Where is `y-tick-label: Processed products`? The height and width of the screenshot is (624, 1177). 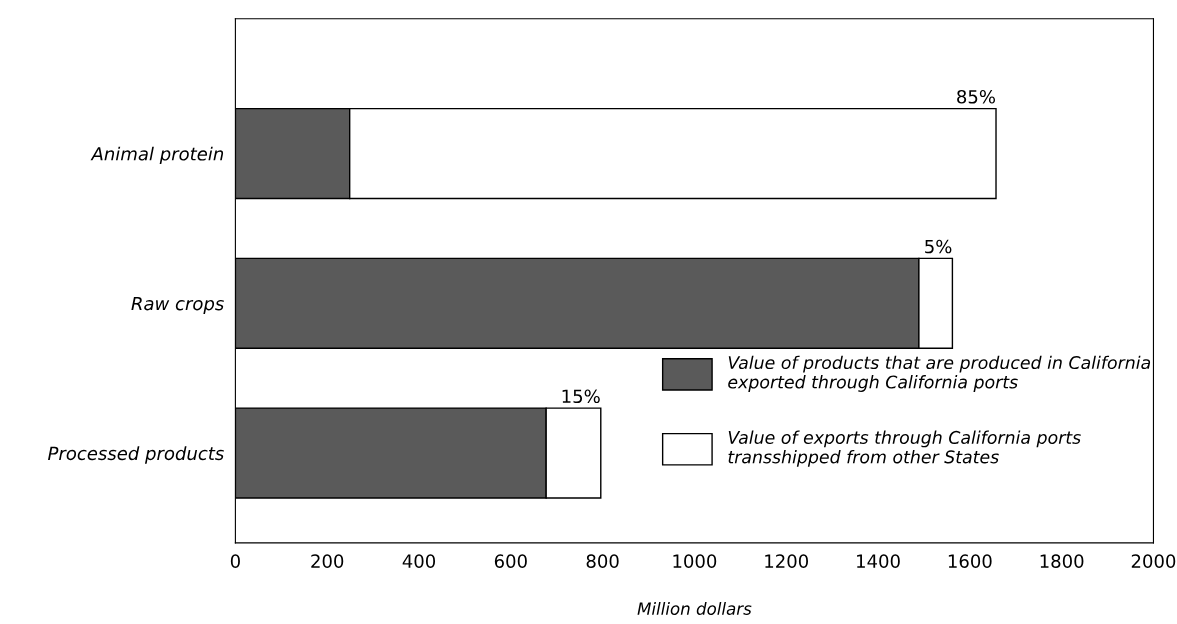
y-tick-label: Processed products is located at coordinates (136, 455).